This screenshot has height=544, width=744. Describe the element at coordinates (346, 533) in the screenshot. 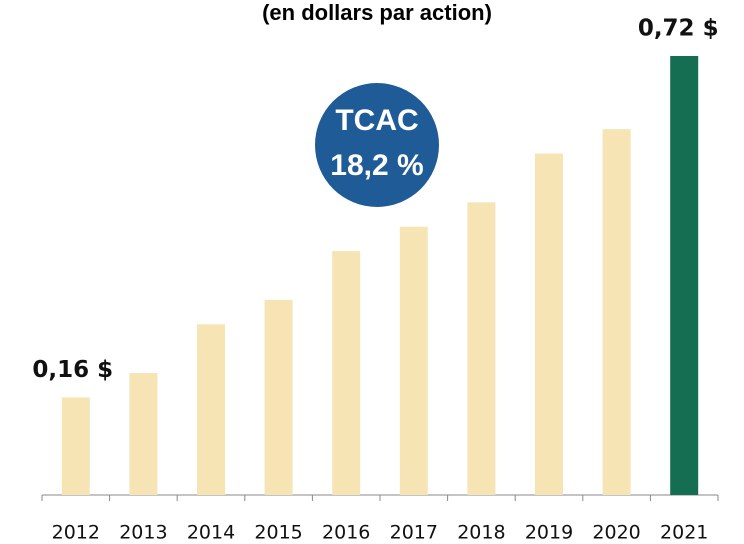

I see `x-tick-label: 2016` at that location.